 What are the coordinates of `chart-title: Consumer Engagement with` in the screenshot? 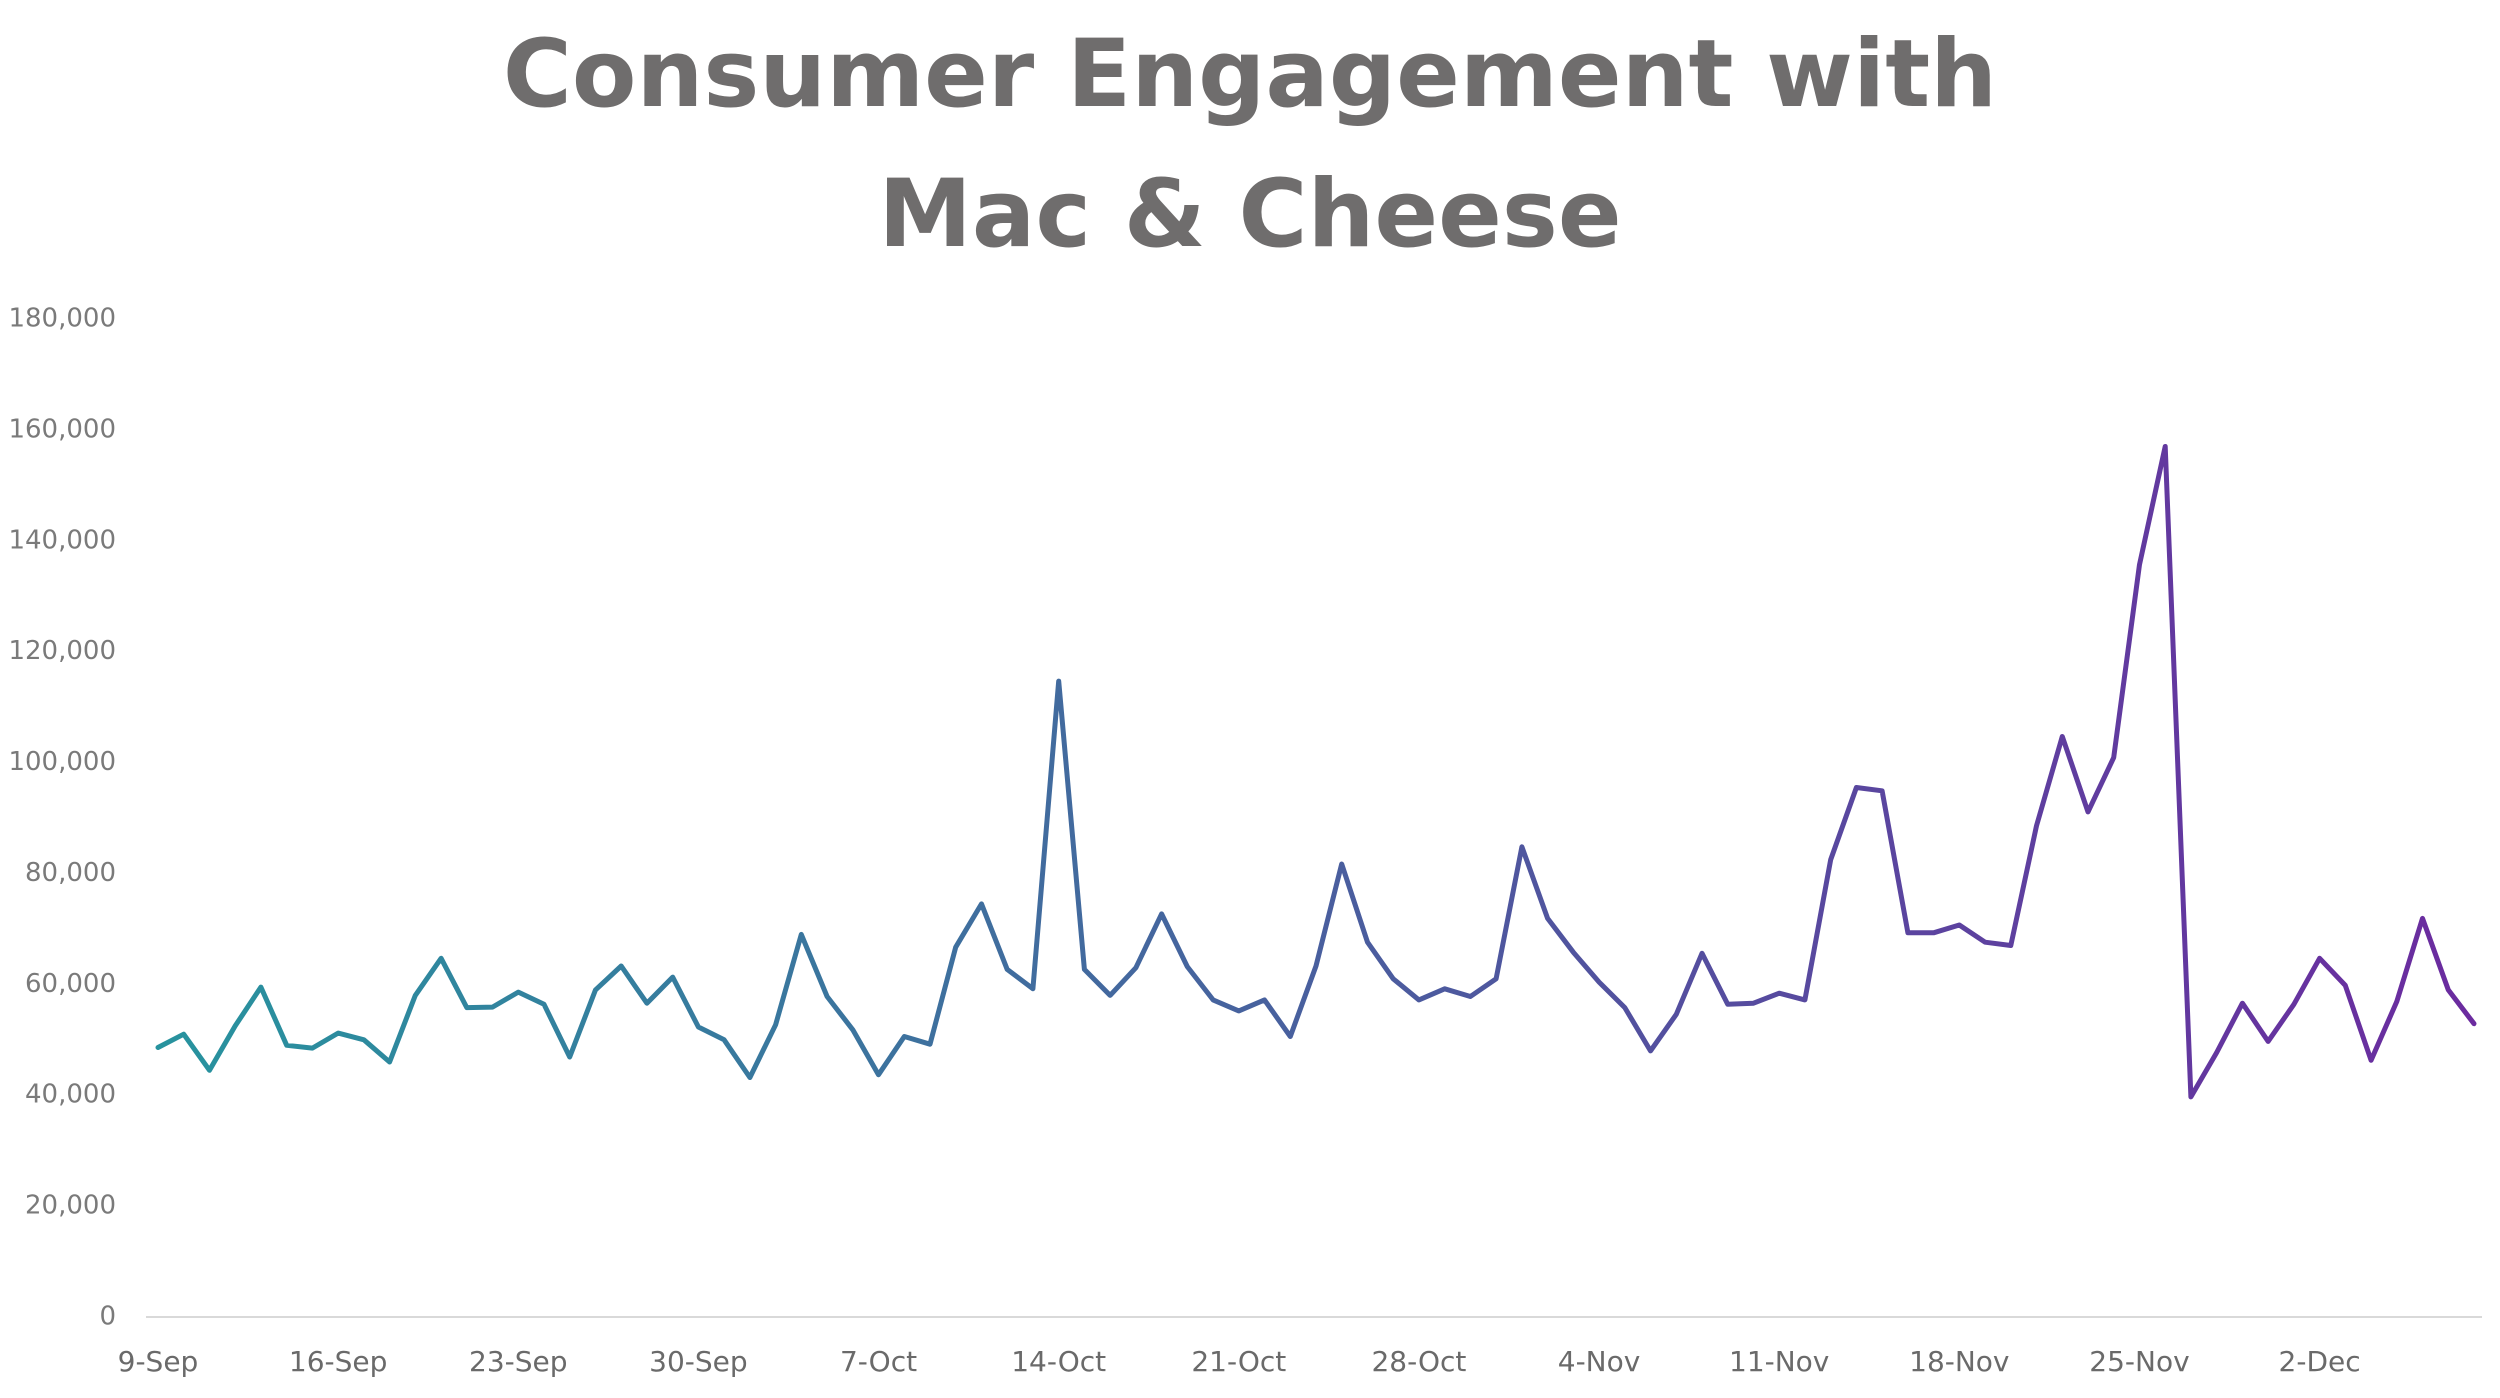 It's located at (1250, 74).